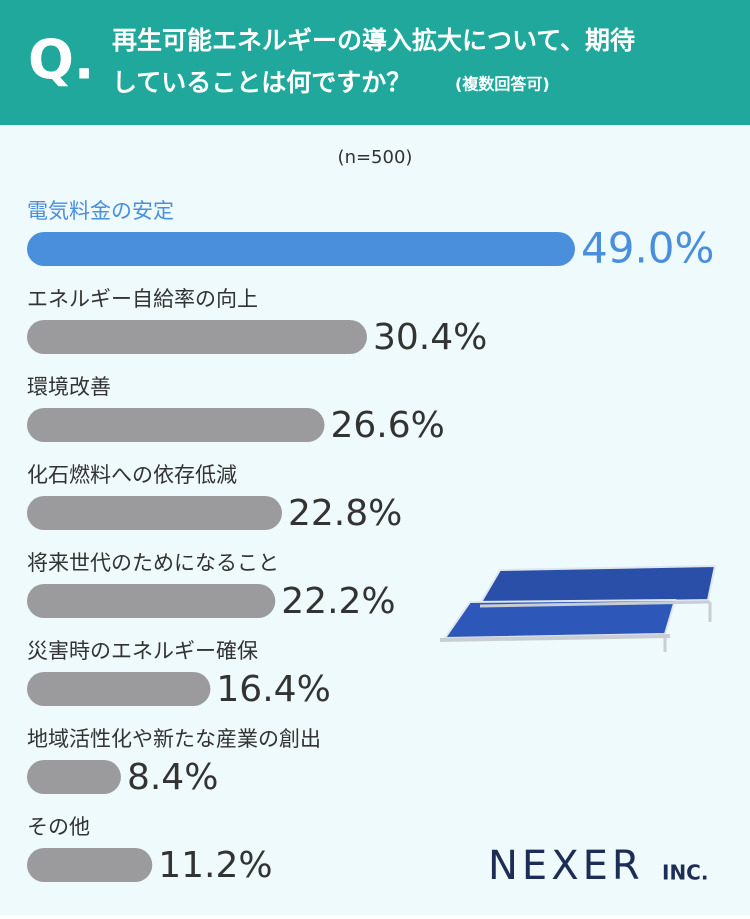 The width and height of the screenshot is (750, 919). I want to click on sample-note: (n=500), so click(375, 157).